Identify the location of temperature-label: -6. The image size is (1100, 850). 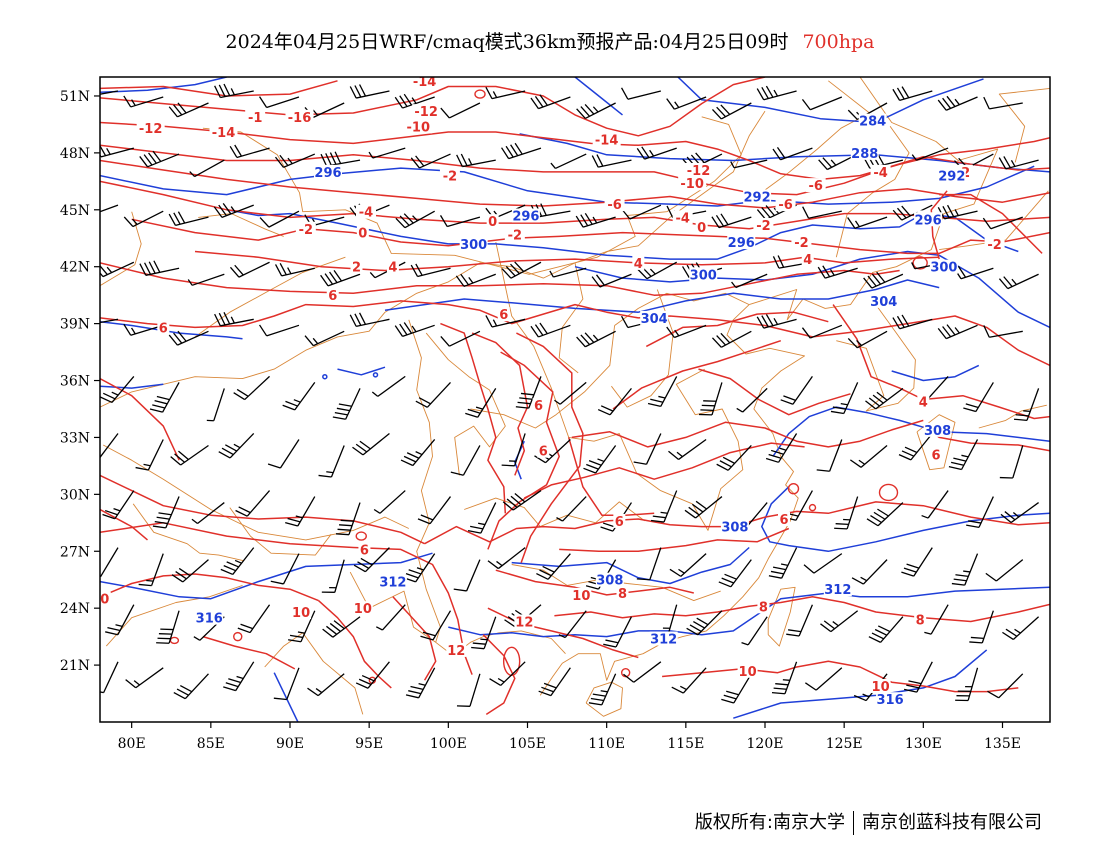
(614, 205).